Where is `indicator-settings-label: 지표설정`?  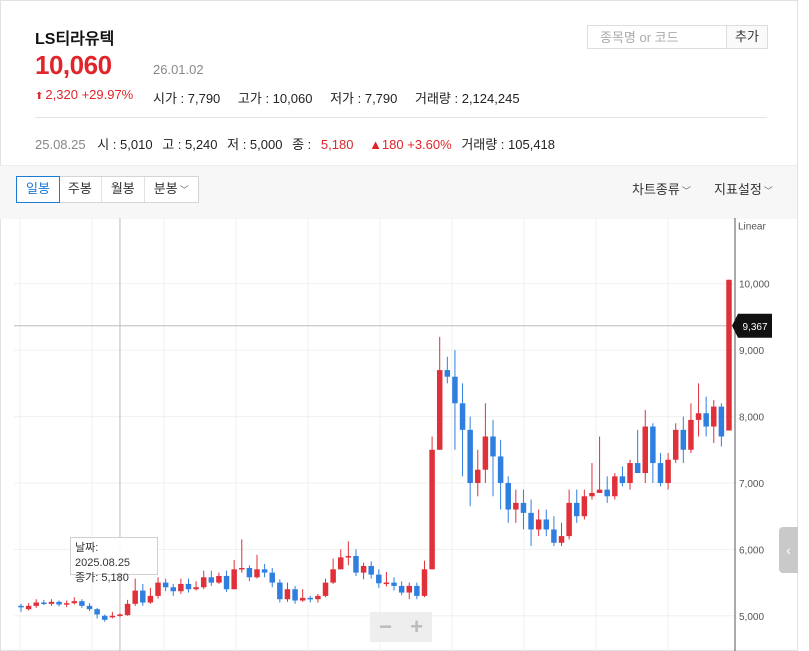
indicator-settings-label: 지표설정 is located at coordinates (738, 189).